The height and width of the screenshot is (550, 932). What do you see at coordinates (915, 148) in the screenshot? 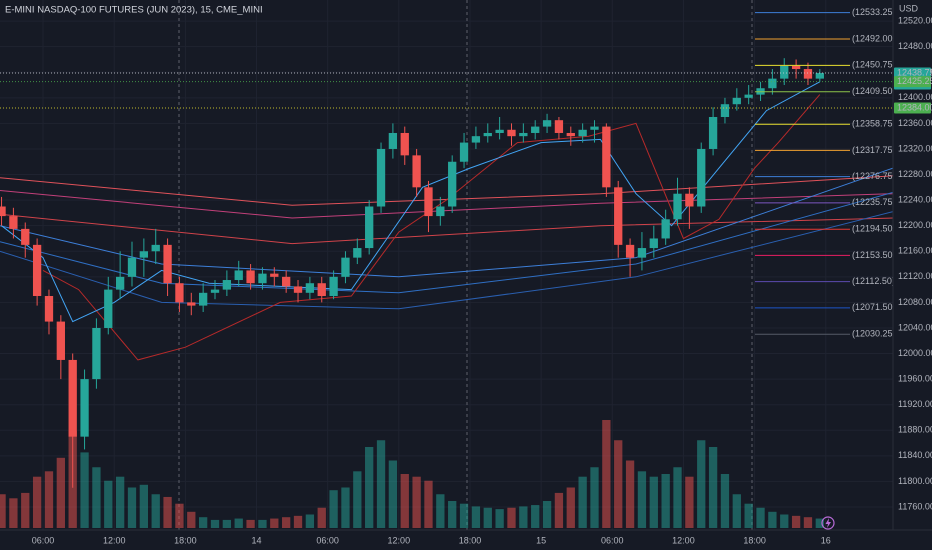
I see `y-tick-label: 12320.00` at bounding box center [915, 148].